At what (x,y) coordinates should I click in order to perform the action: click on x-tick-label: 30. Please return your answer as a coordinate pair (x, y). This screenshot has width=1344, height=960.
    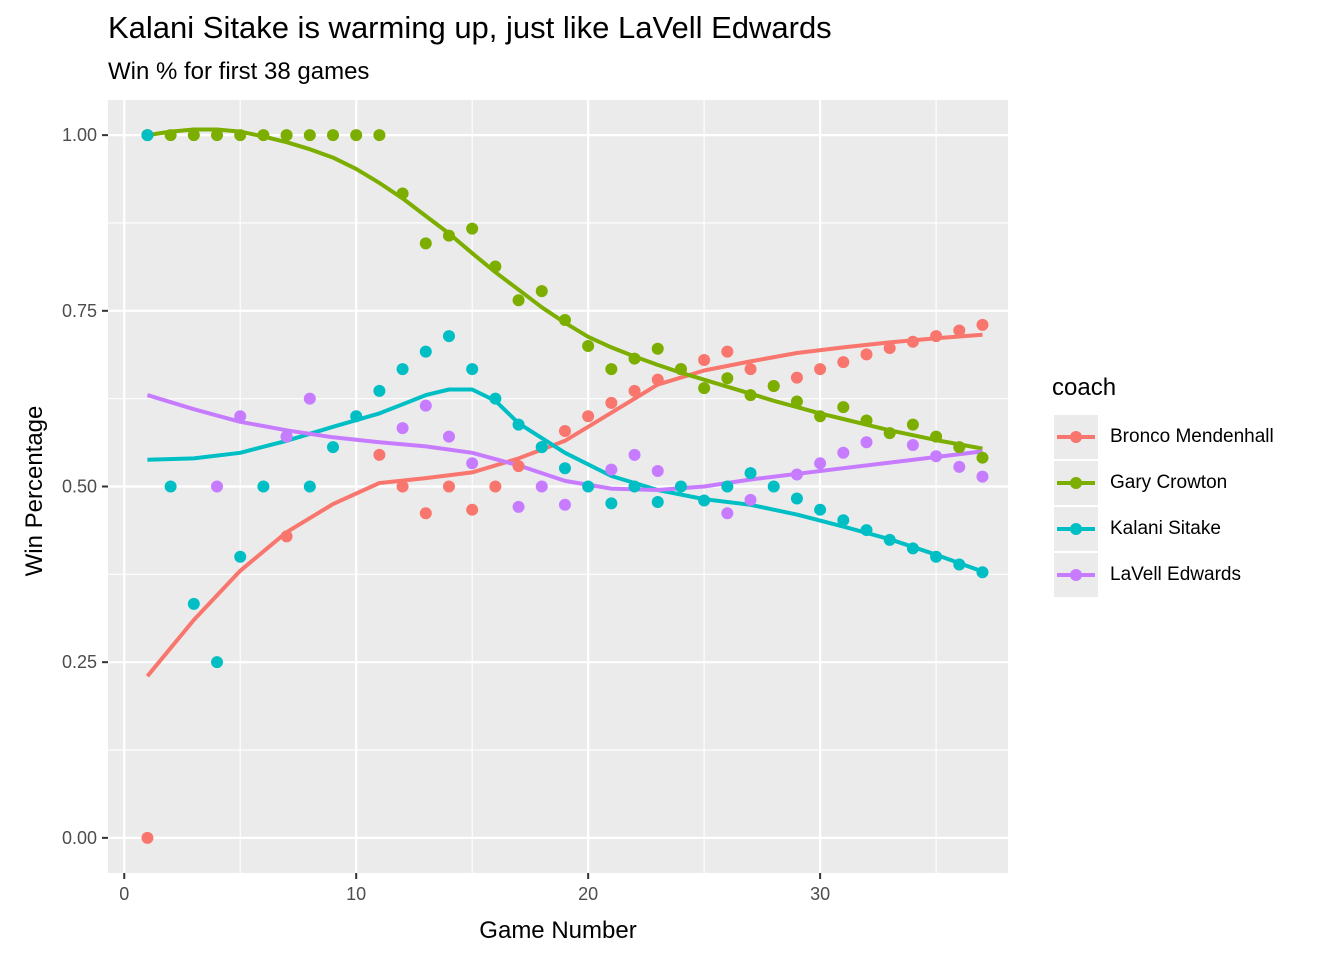
    Looking at the image, I should click on (820, 894).